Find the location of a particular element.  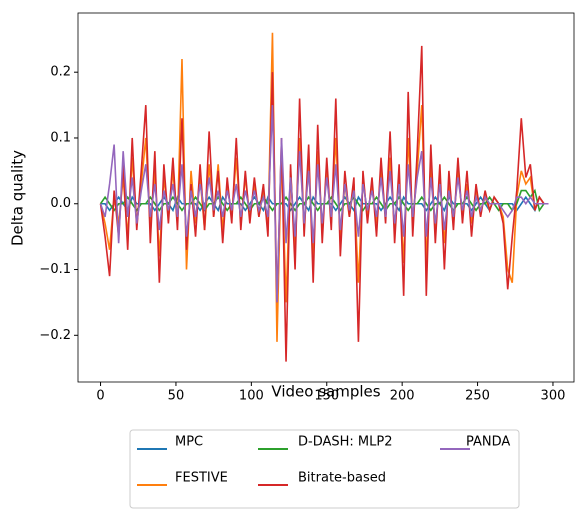

legend-label: FESTIVE is located at coordinates (201, 478).